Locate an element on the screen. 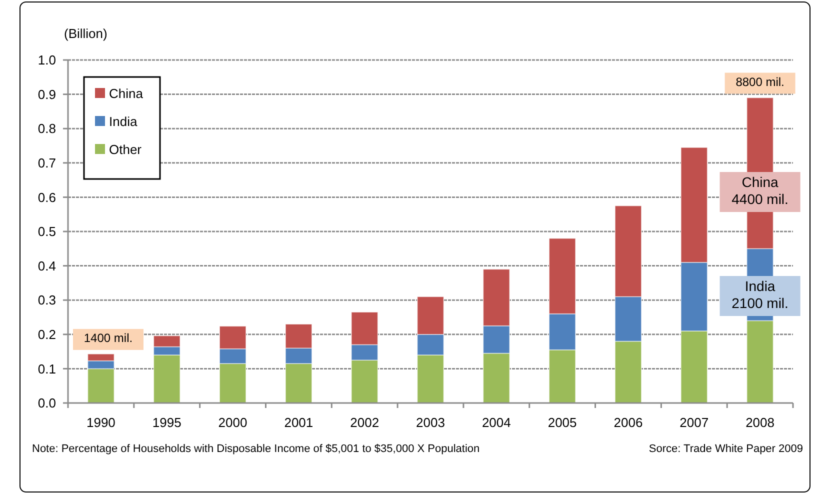 Image resolution: width=816 pixels, height=497 pixels. y-tick-label: 0.2 is located at coordinates (47, 334).